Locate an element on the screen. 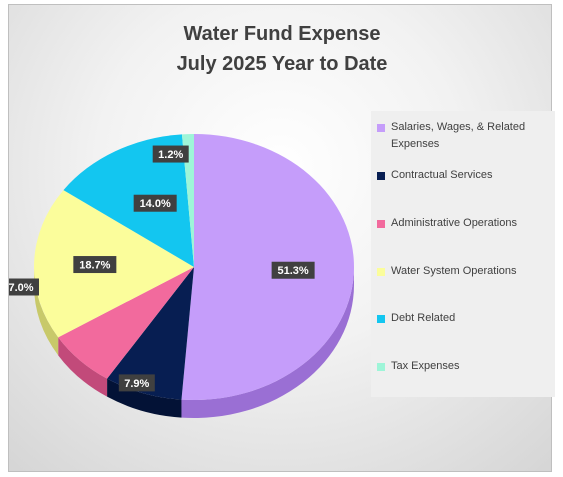  chart-title-line-2: July 2025 Year to Date is located at coordinates (282, 64).